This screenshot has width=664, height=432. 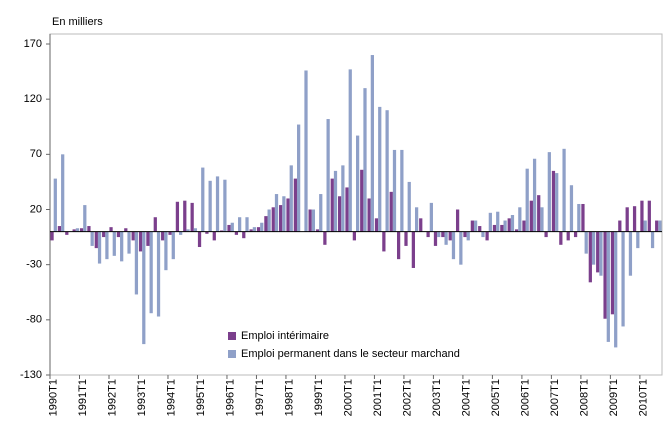 I want to click on y-axis-label: En milliers, so click(x=77, y=22).